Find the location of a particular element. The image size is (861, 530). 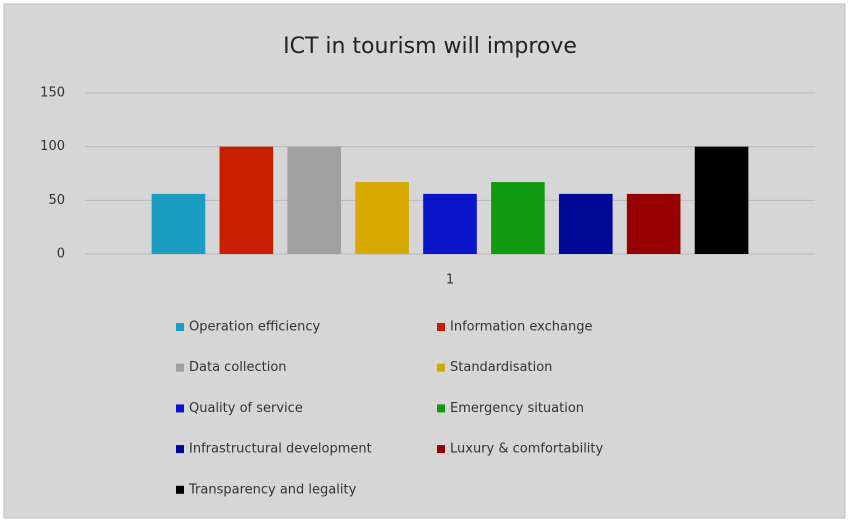

legend-label: Transparency and legality is located at coordinates (272, 489).